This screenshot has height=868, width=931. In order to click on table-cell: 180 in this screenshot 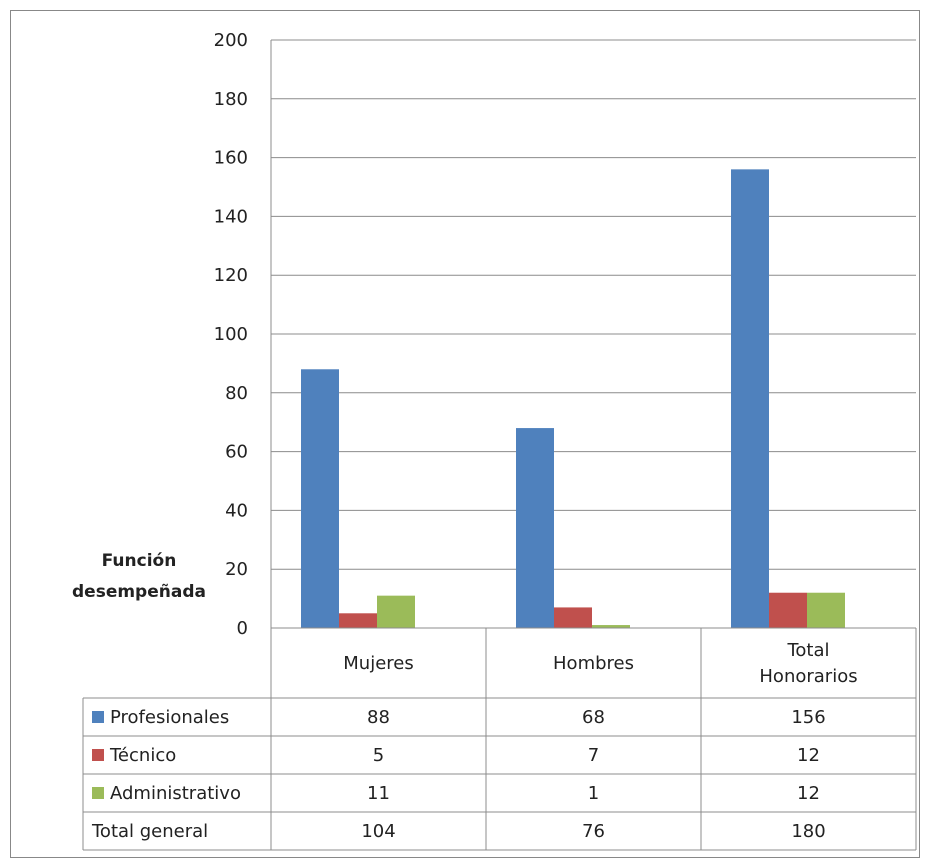, I will do `click(808, 831)`.